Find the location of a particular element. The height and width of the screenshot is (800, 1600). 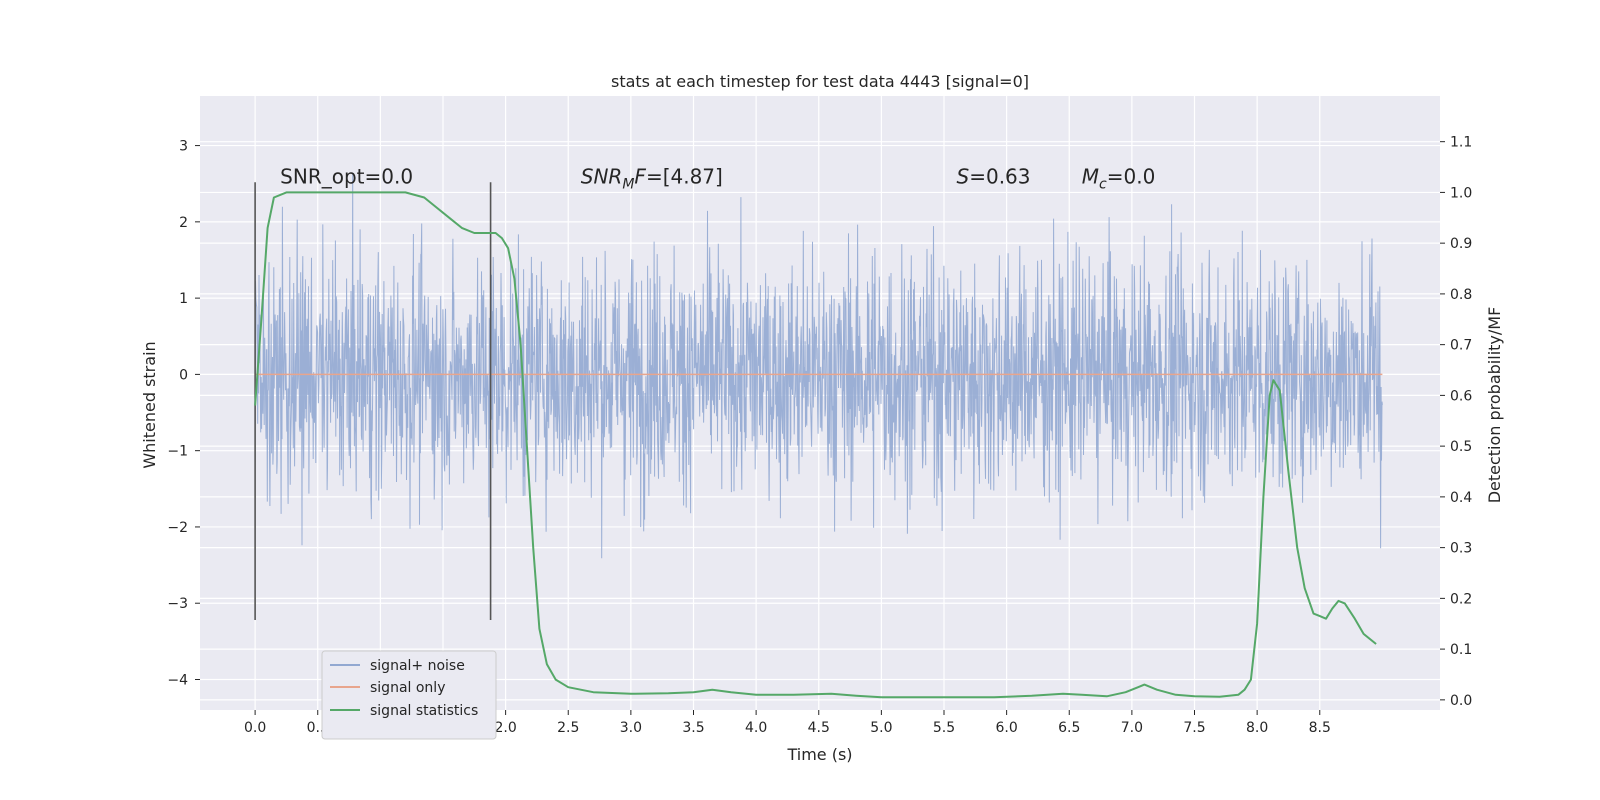

y2-tick-label: 0.8 is located at coordinates (1461, 295).